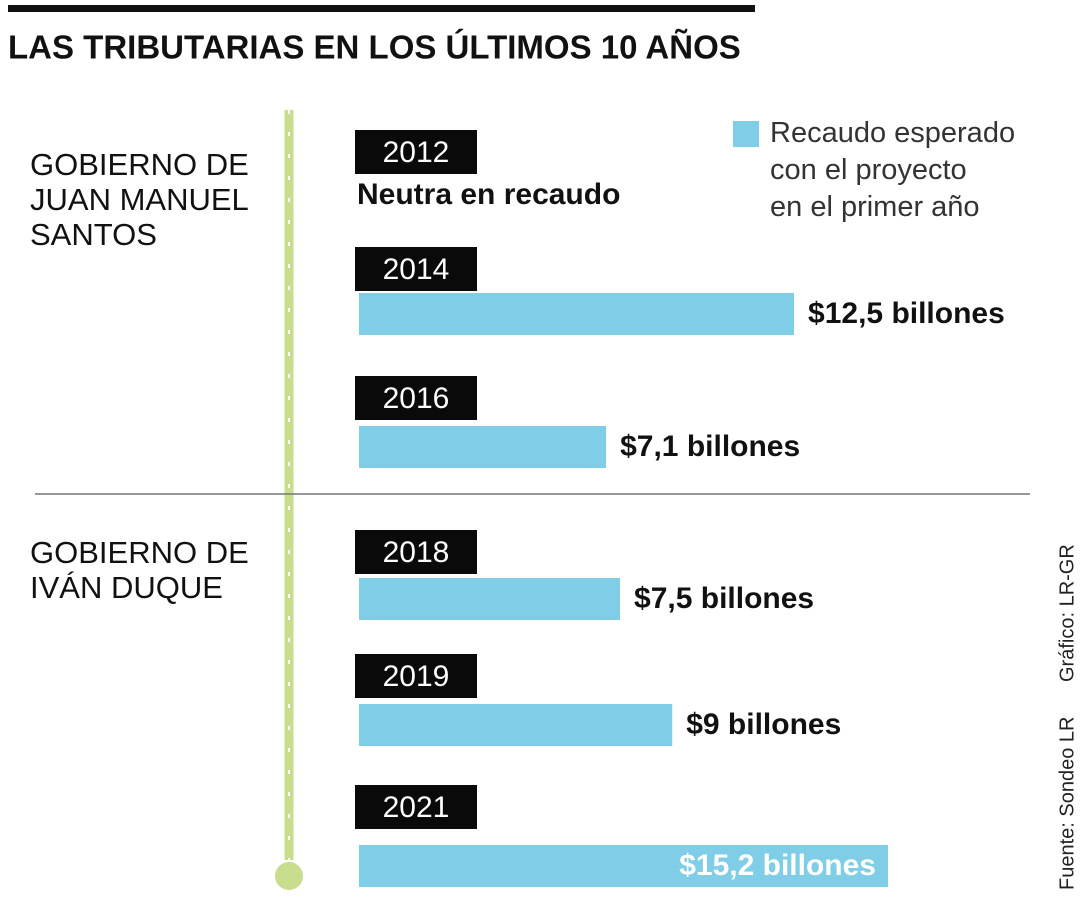  I want to click on year-label: 2016, so click(416, 398).